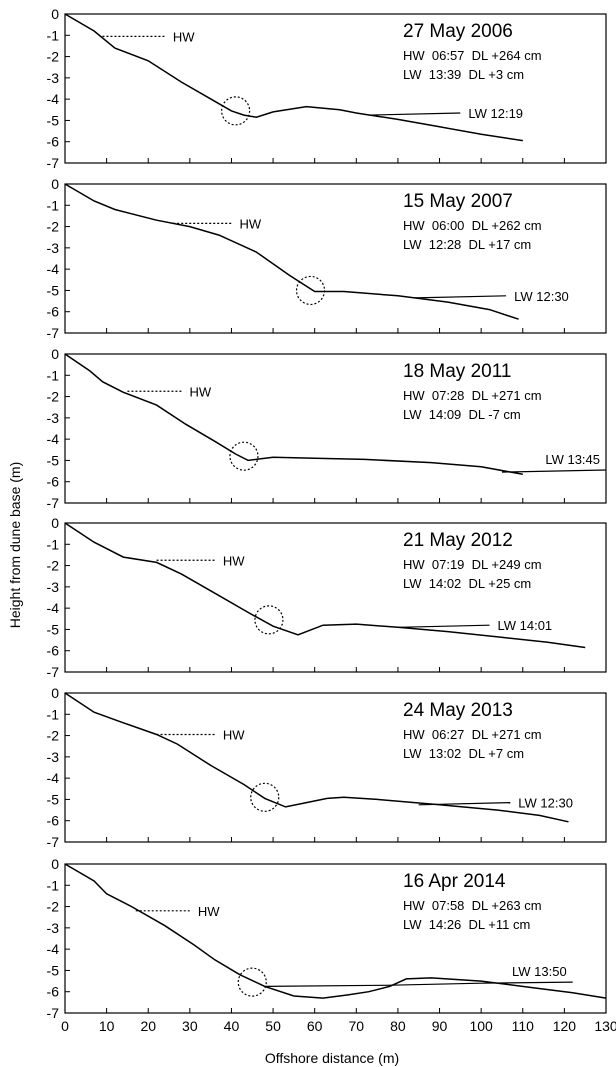 This screenshot has height=1067, width=616. I want to click on x-tick-label: 0, so click(65, 1026).